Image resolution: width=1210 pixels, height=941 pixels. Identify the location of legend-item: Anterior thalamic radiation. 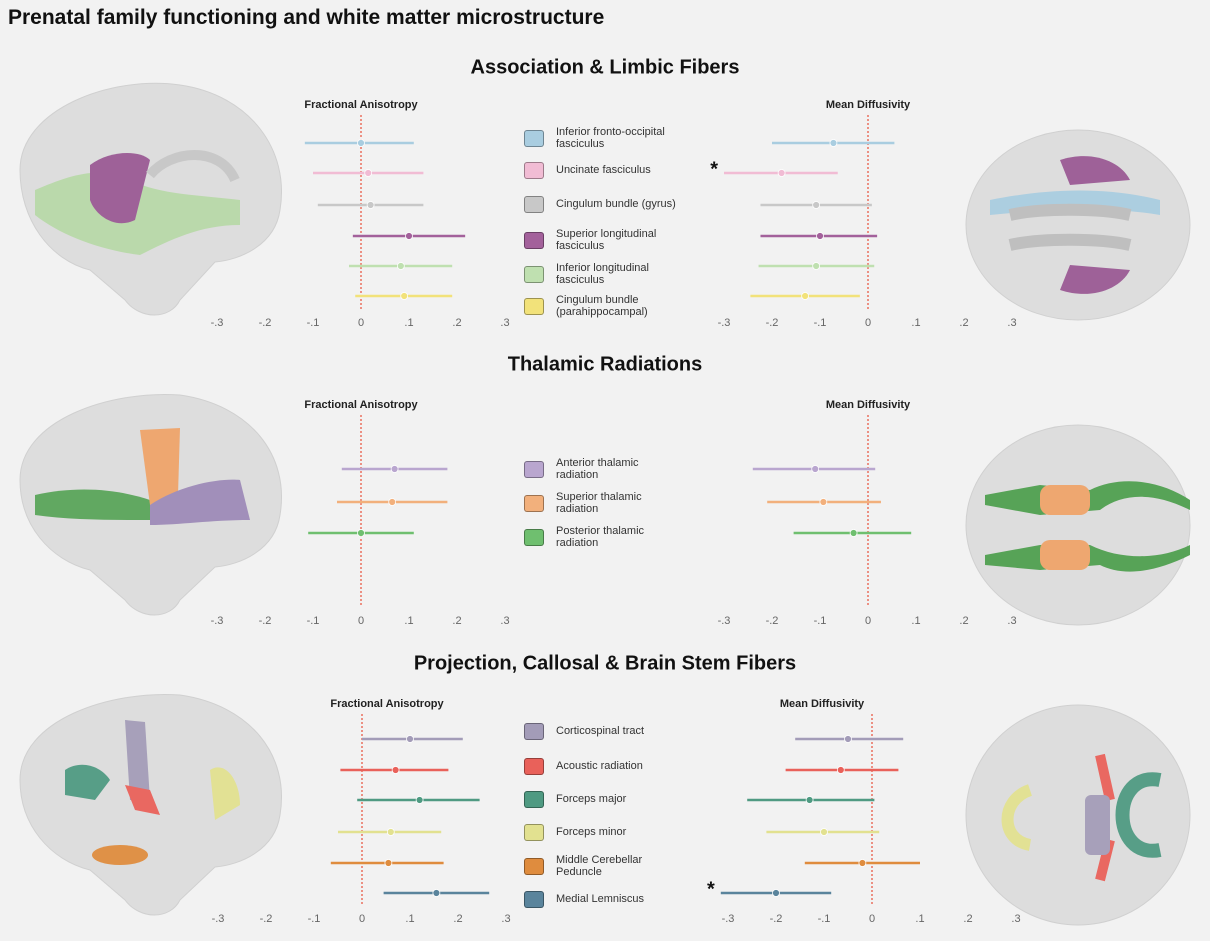
(609, 469).